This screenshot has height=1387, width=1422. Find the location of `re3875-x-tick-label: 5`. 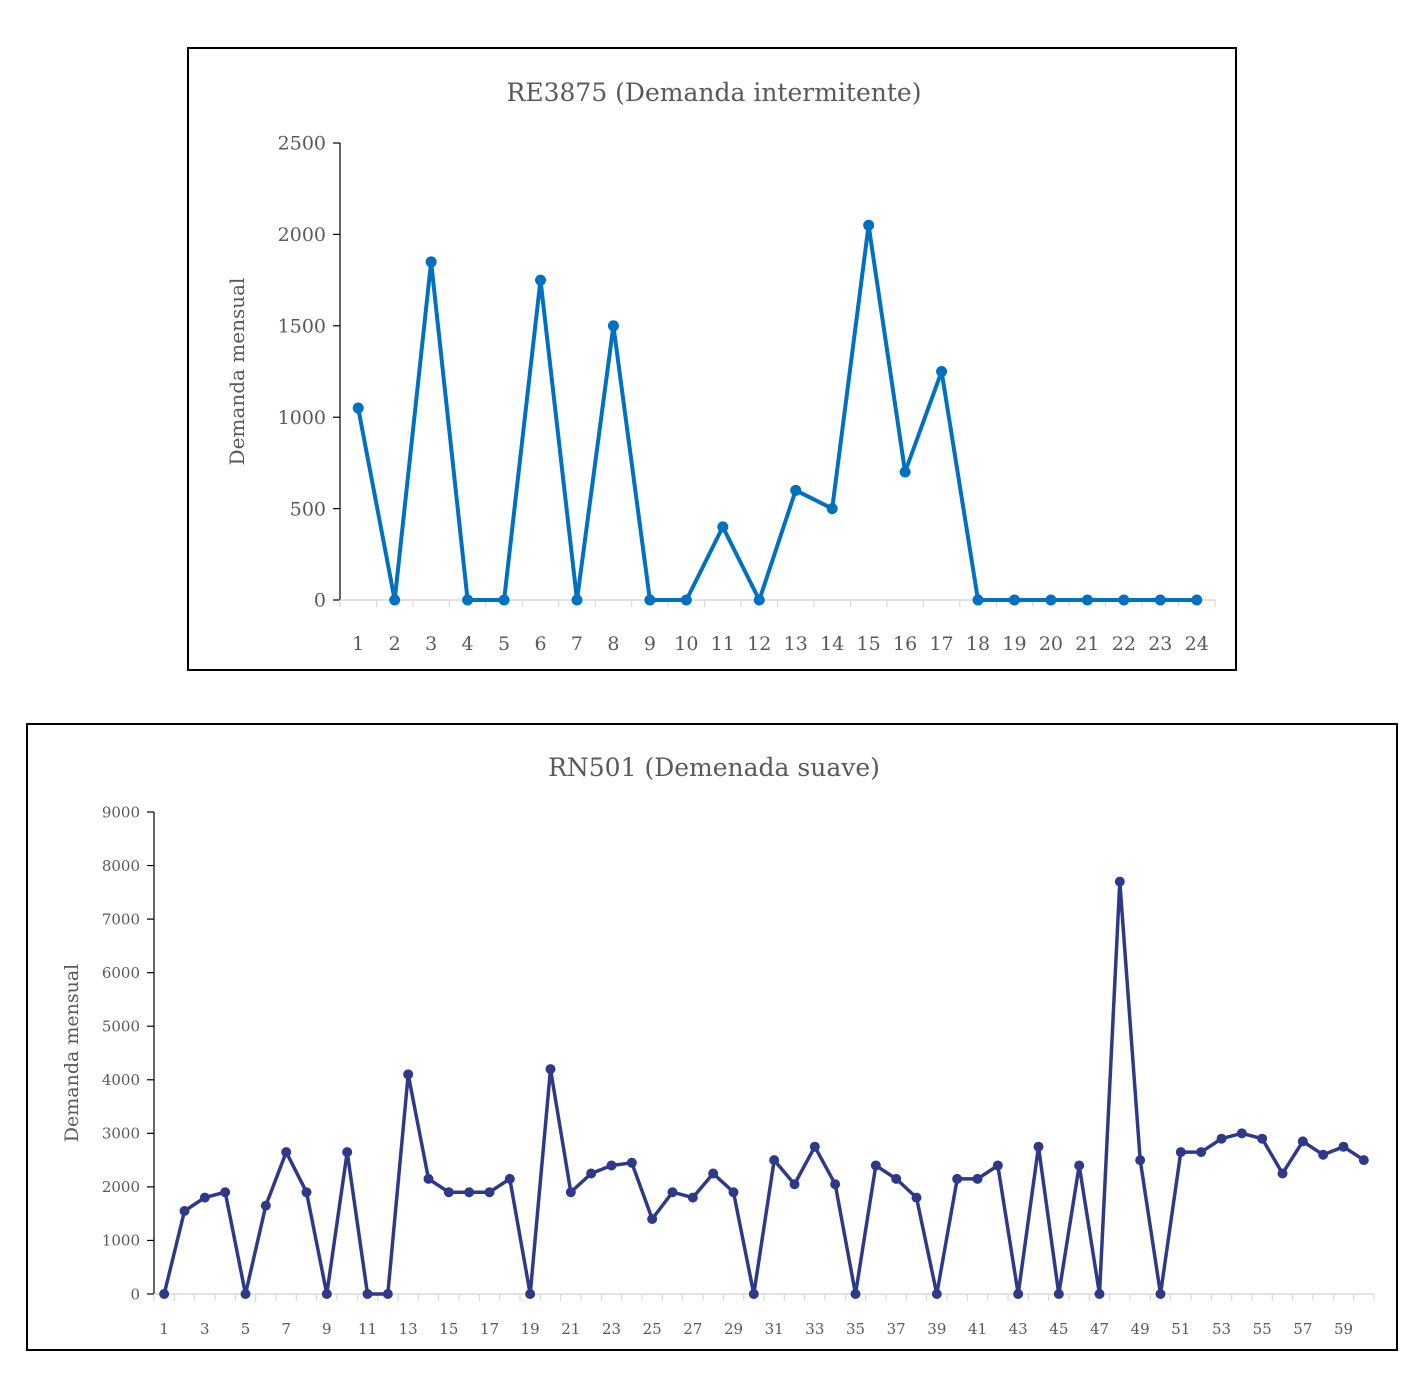

re3875-x-tick-label: 5 is located at coordinates (504, 644).